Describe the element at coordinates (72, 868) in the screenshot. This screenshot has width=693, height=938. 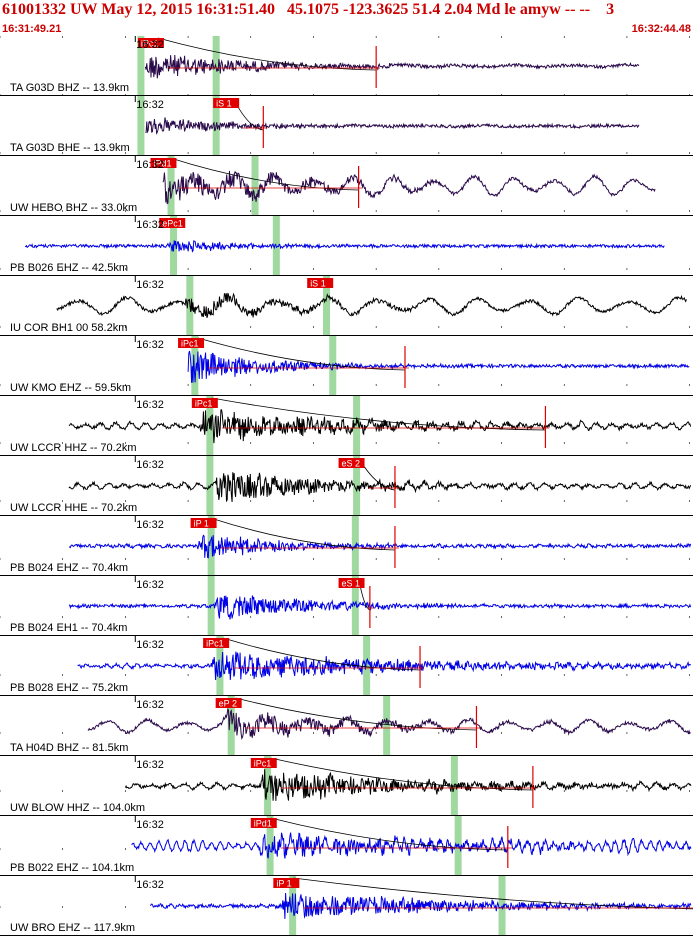
I see `station-label: PB B022 EHZ -- 104.1km` at that location.